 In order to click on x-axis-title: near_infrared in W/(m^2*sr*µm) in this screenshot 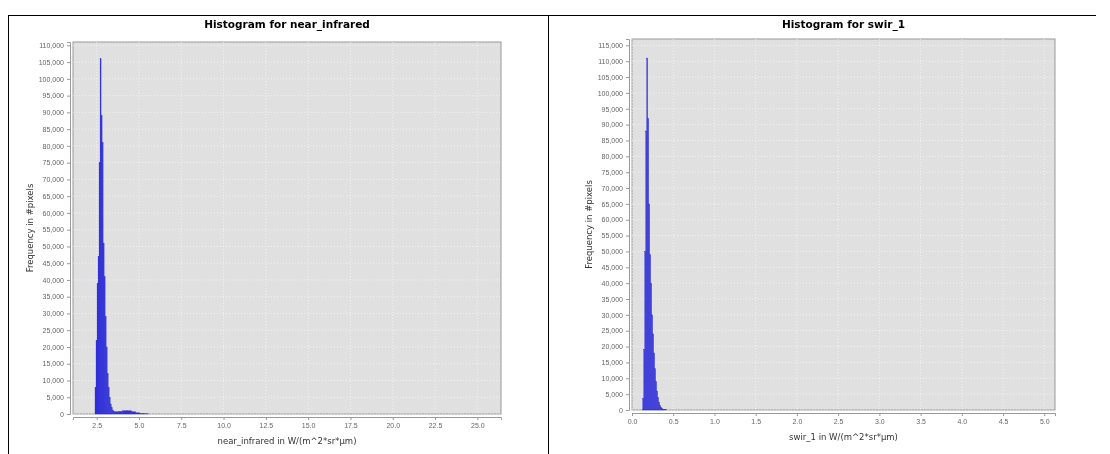, I will do `click(287, 441)`.